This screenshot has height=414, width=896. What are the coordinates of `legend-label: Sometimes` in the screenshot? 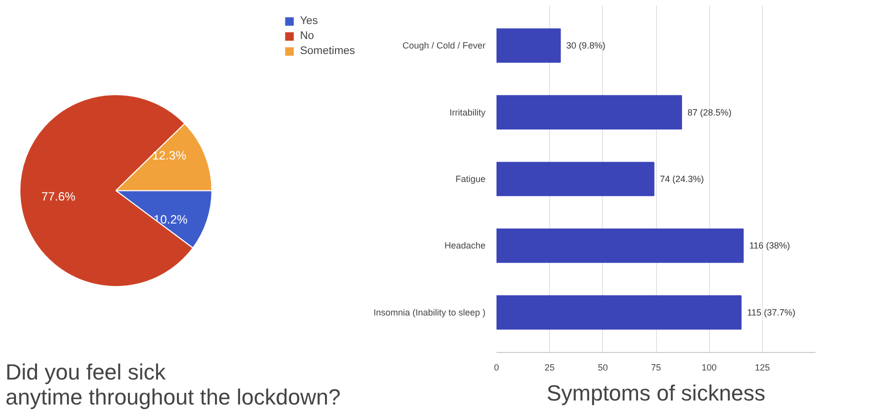 It's located at (327, 51).